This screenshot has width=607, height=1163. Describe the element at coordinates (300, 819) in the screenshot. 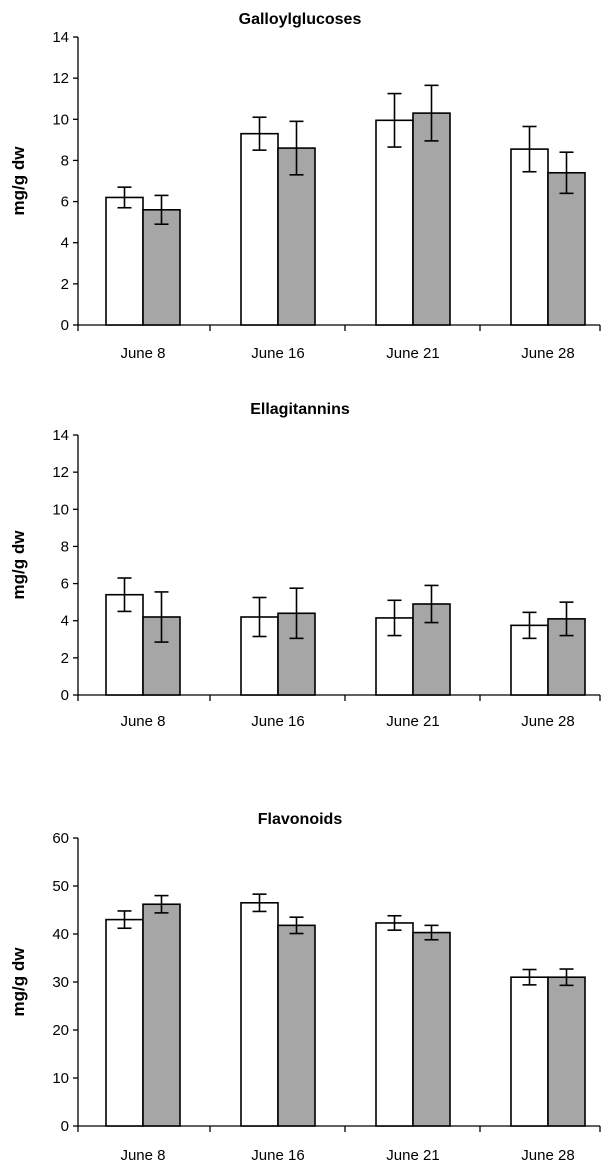

I see `chart-title: Flavonoids` at that location.